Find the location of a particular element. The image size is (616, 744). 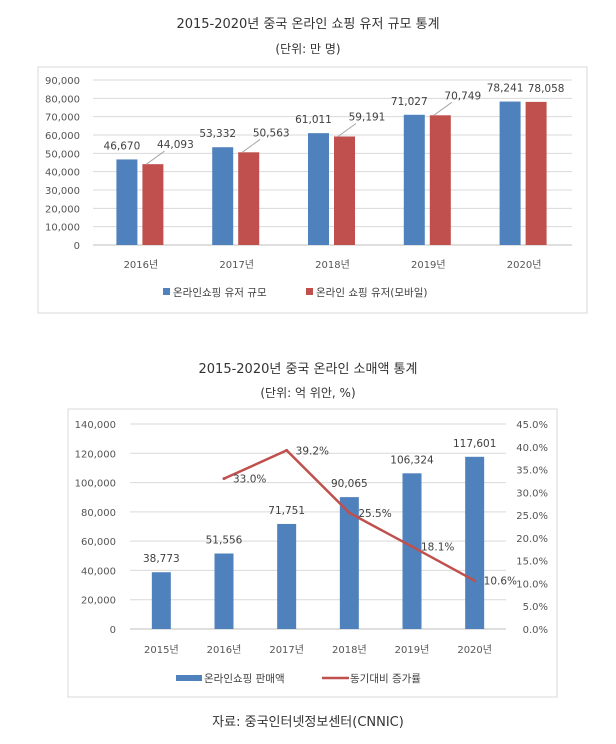

chart1-subtitle: (단위: 만 명) is located at coordinates (307, 49).